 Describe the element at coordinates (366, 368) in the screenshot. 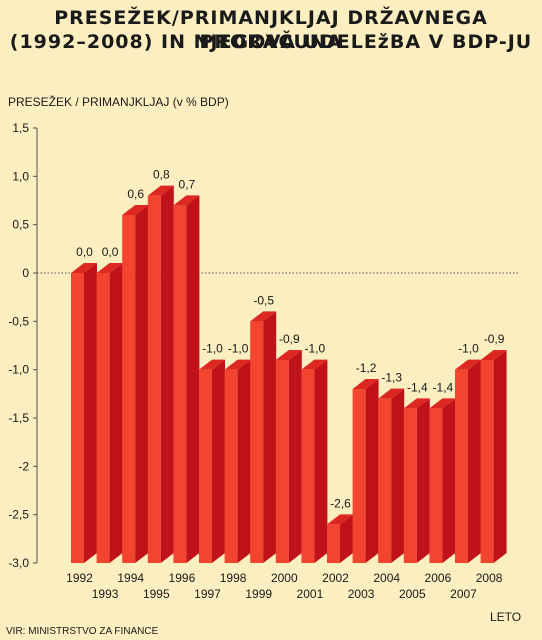

I see `data-label: -1,2` at that location.